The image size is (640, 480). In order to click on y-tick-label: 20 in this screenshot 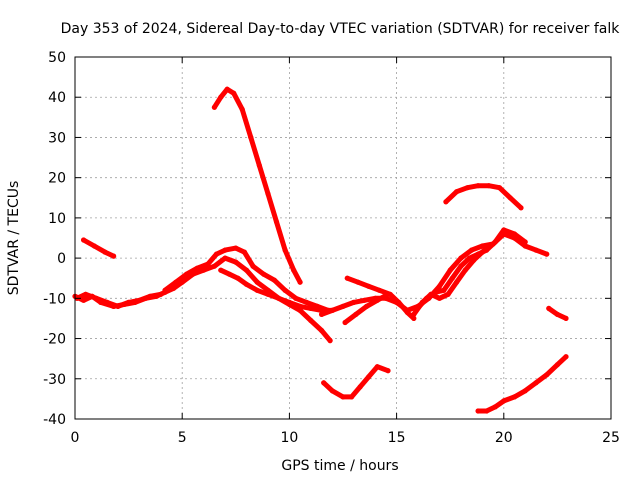, I will do `click(57, 179)`.